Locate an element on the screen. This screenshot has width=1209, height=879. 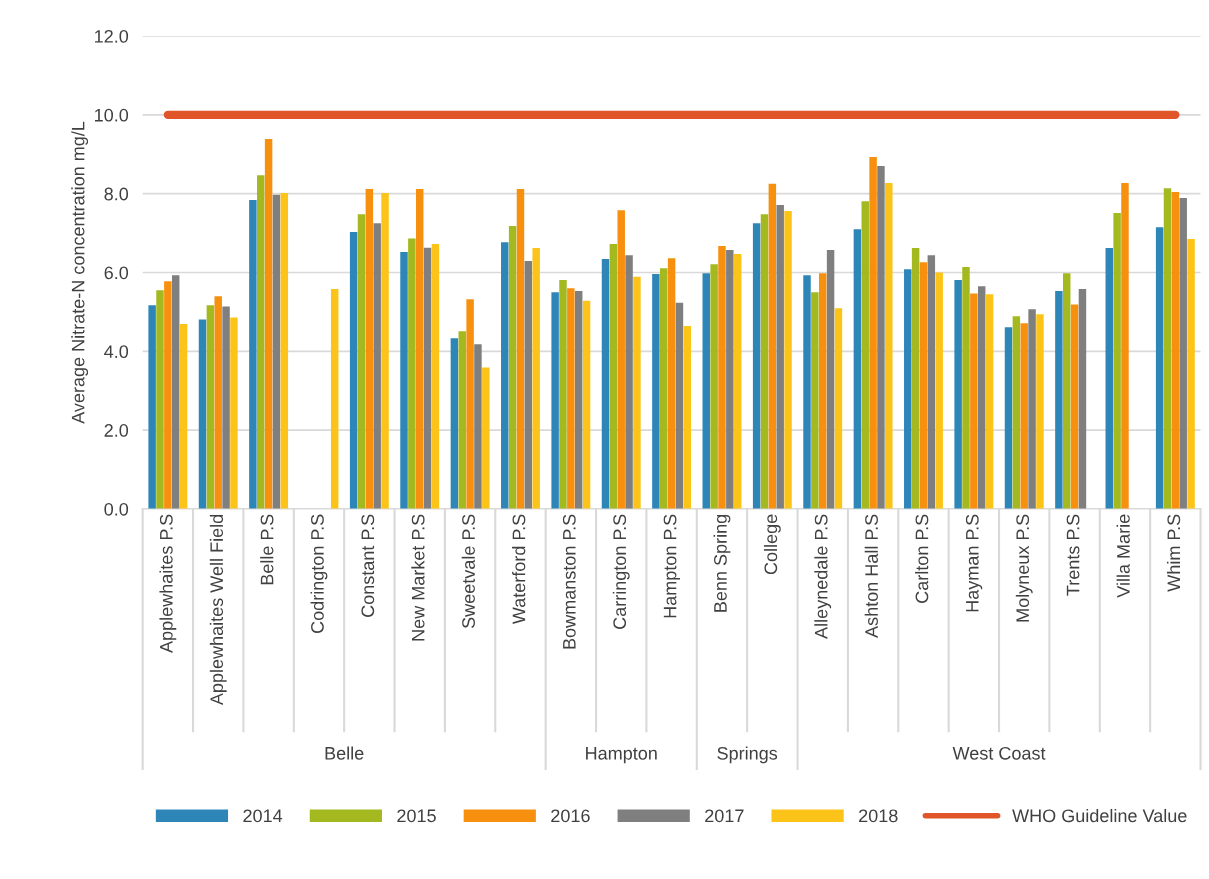
x-tick-label: Waterford P.S is located at coordinates (519, 569).